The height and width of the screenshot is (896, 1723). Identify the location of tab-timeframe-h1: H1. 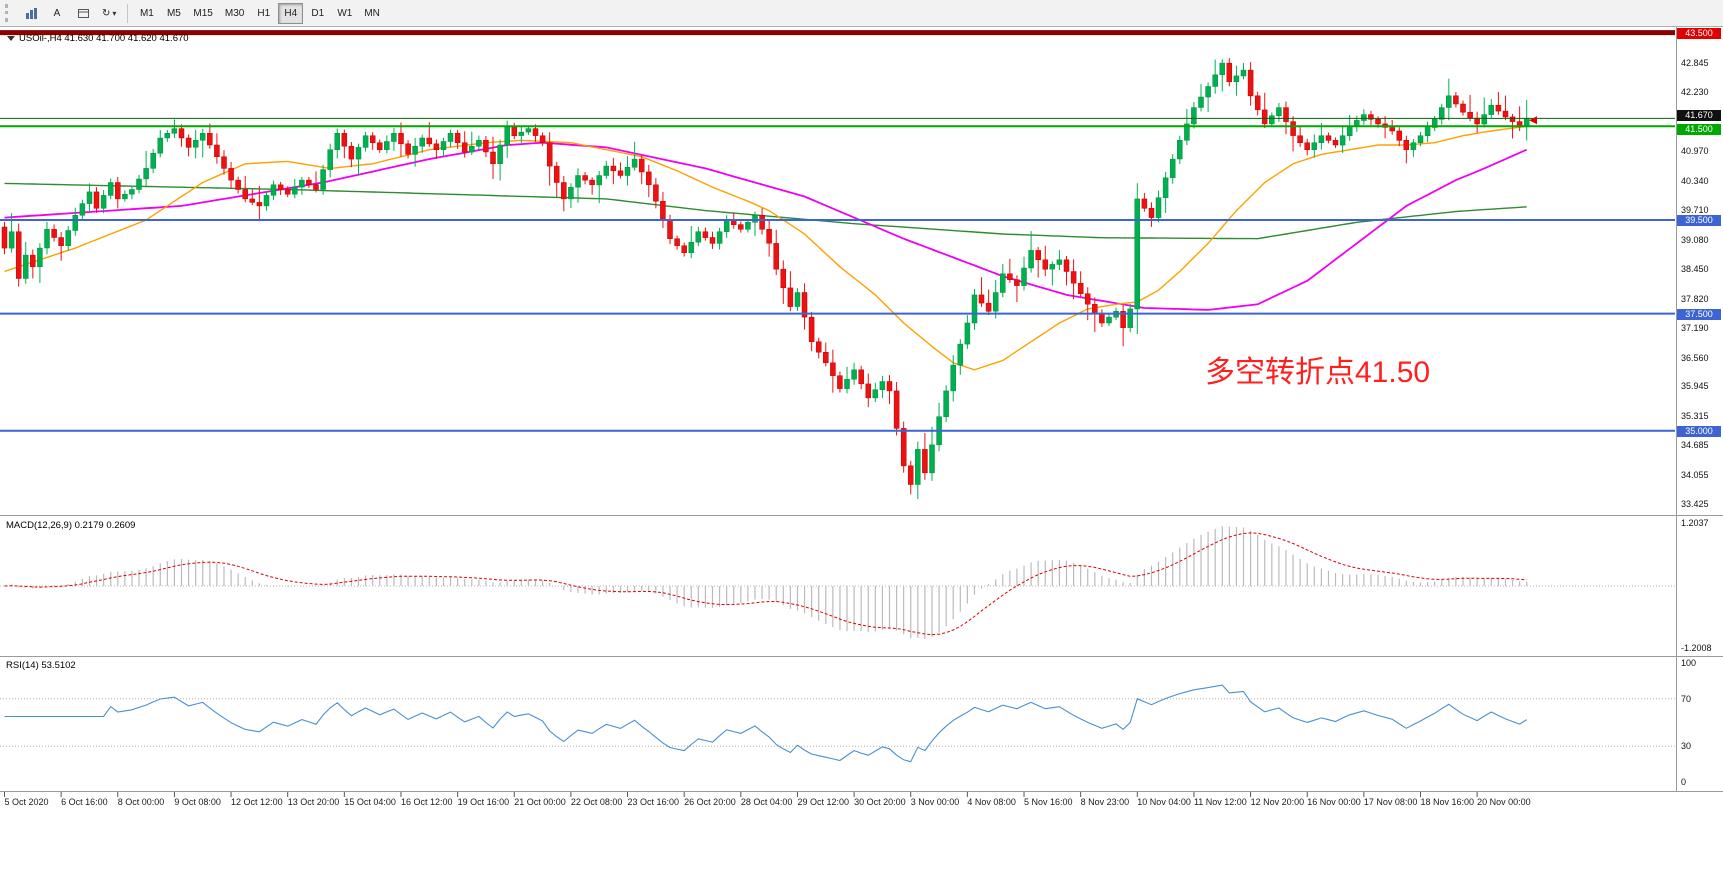
(263, 13).